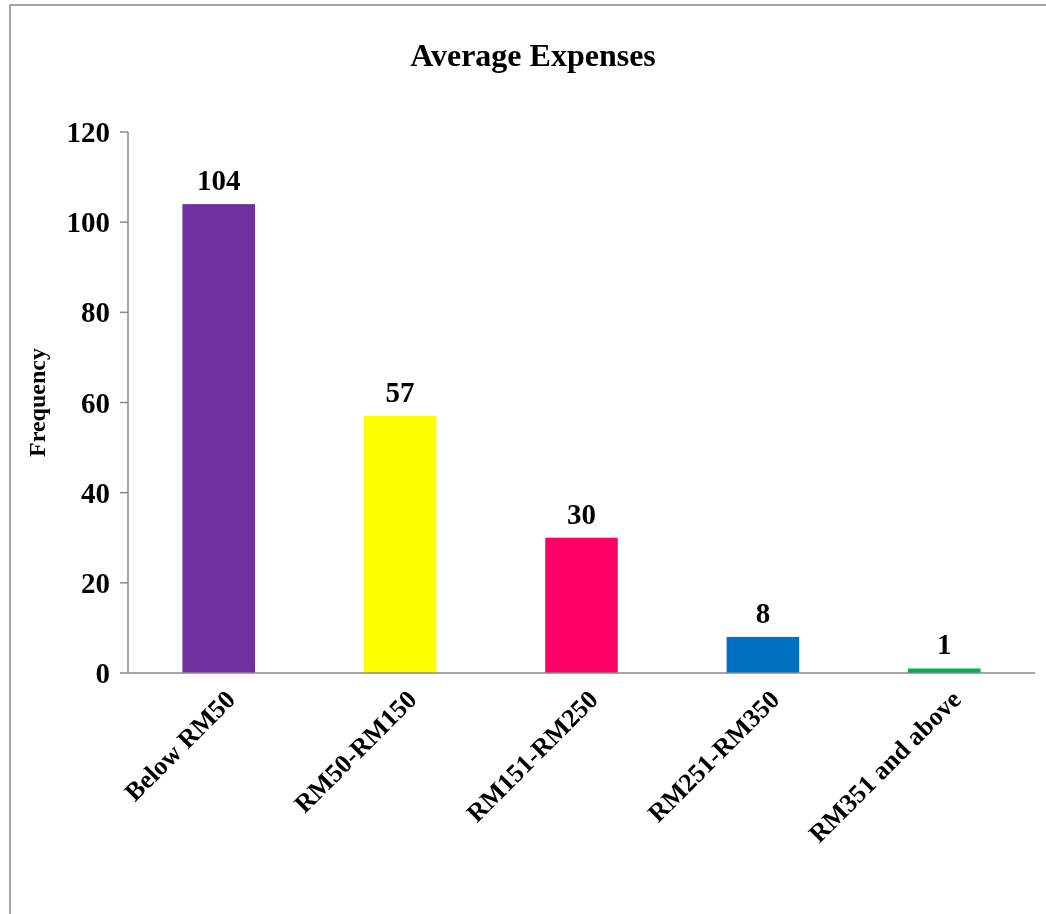 The width and height of the screenshot is (1046, 914). I want to click on data-label: 57, so click(400, 392).